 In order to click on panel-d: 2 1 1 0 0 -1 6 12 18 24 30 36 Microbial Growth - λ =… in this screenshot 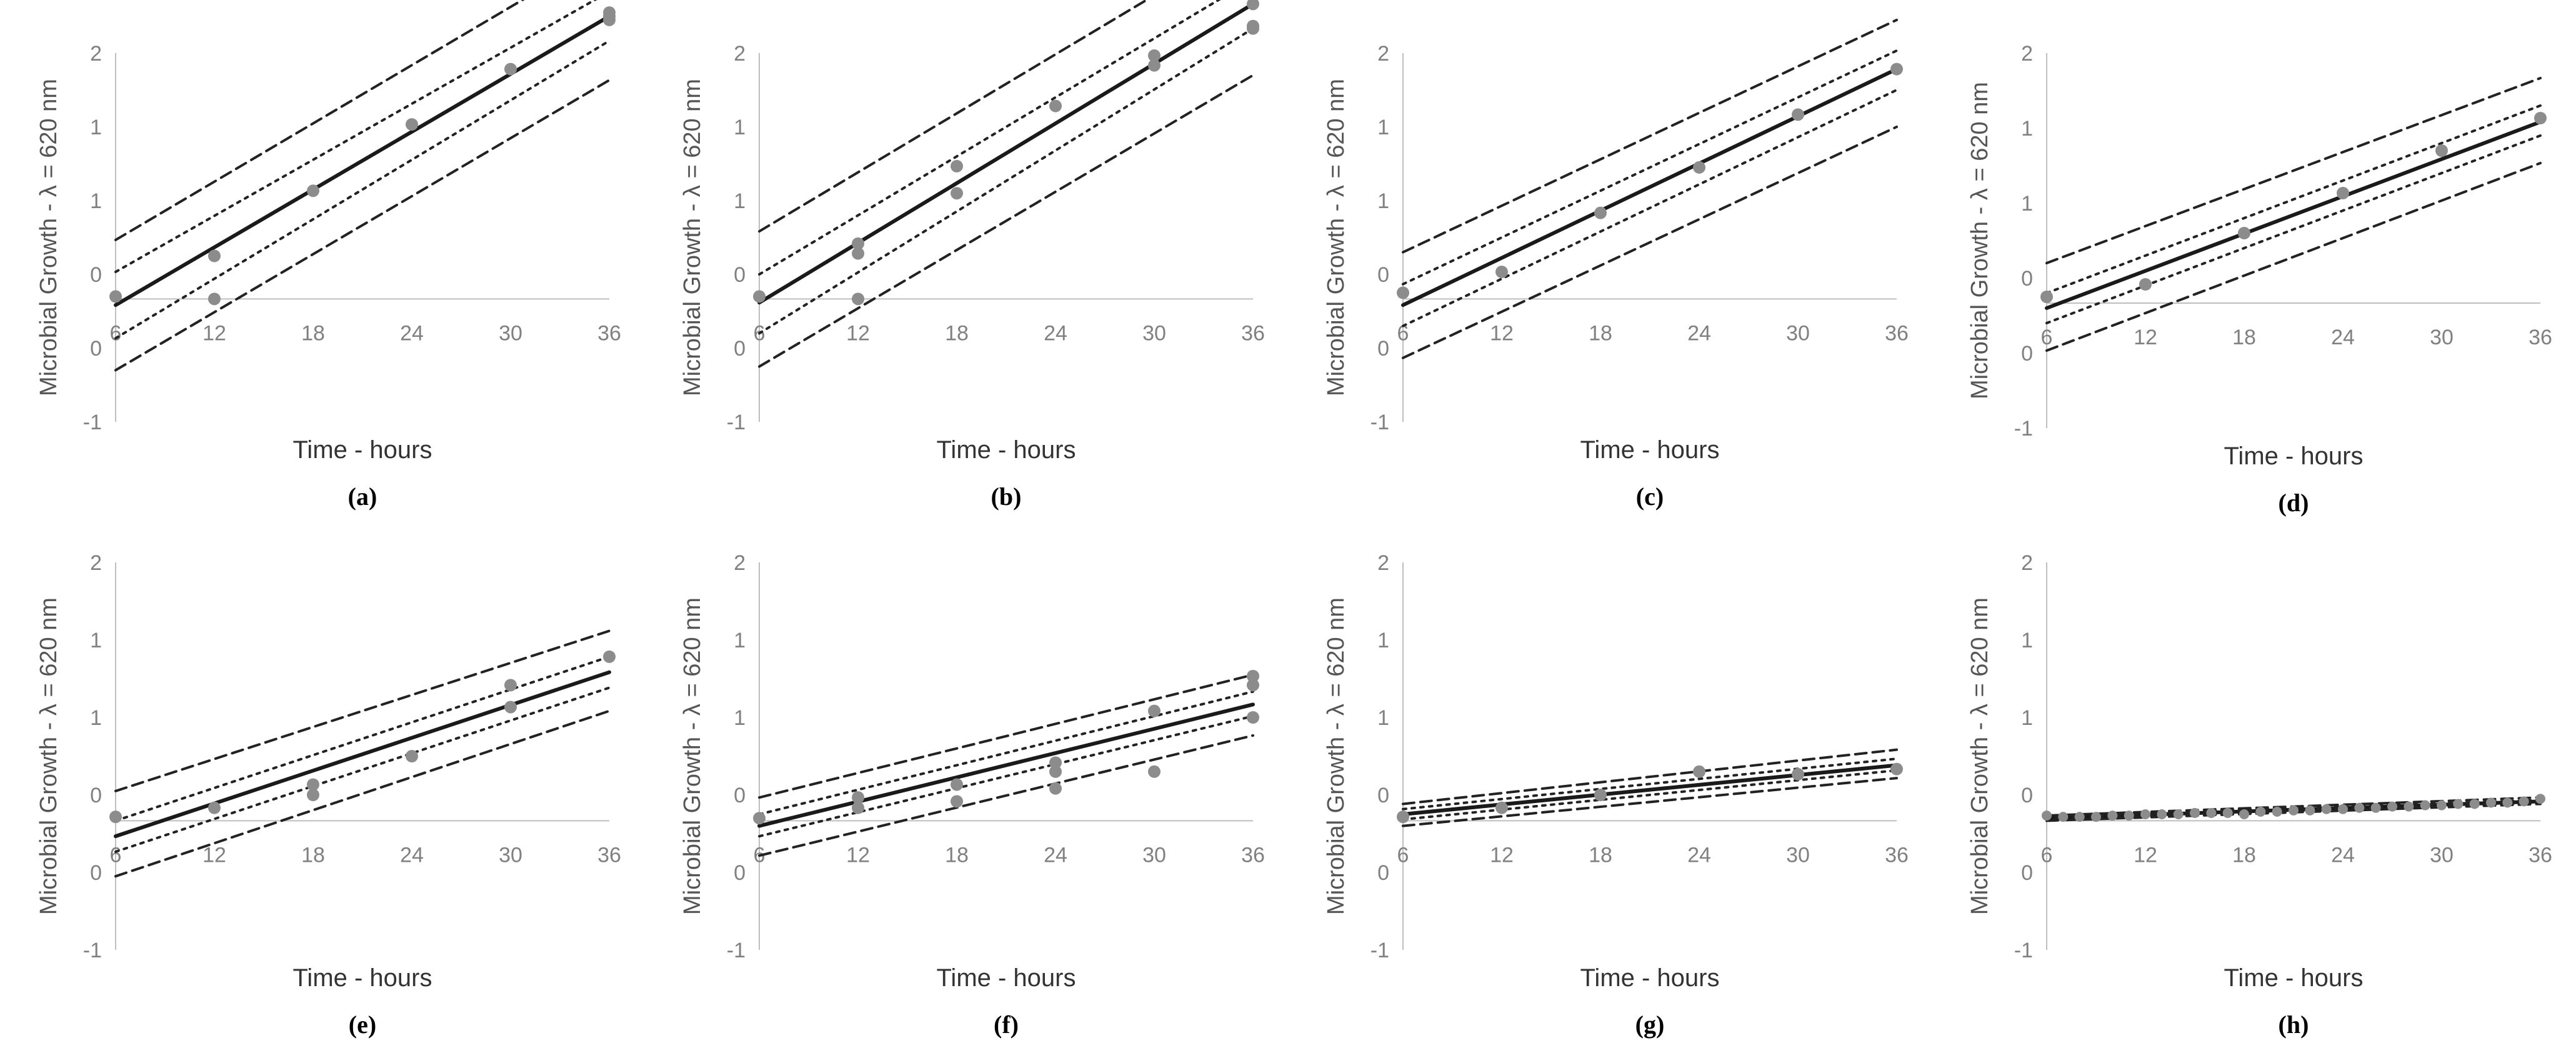, I will do `click(2259, 279)`.